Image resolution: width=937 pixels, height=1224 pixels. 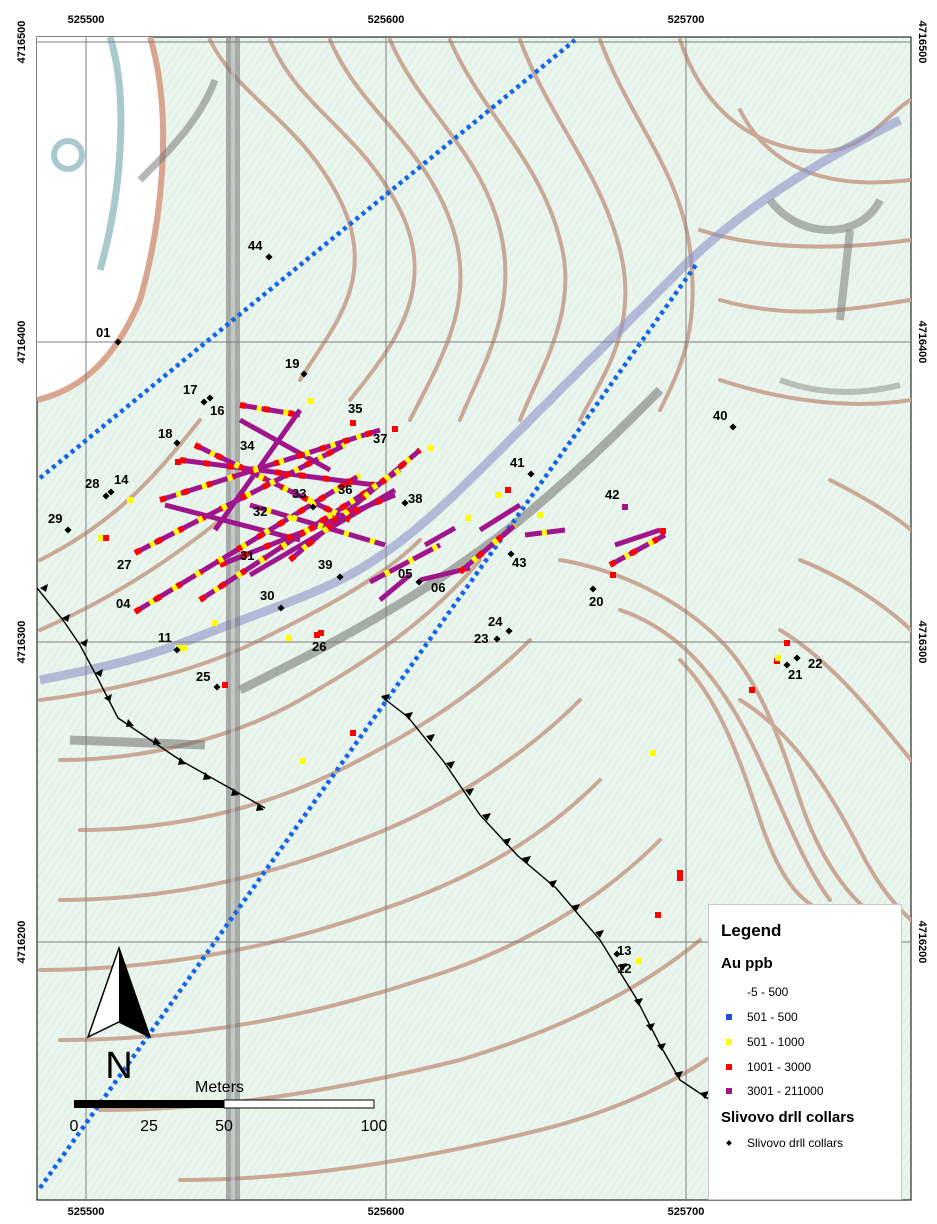 I want to click on road, so click(x=233, y=618).